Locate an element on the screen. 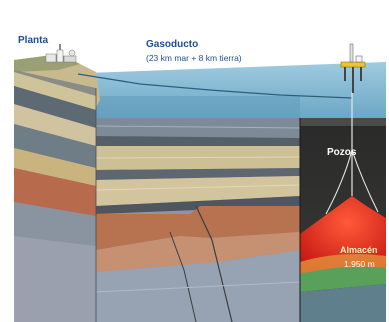 The width and height of the screenshot is (389, 322). label-gasoducto: Gasoducto is located at coordinates (172, 45).